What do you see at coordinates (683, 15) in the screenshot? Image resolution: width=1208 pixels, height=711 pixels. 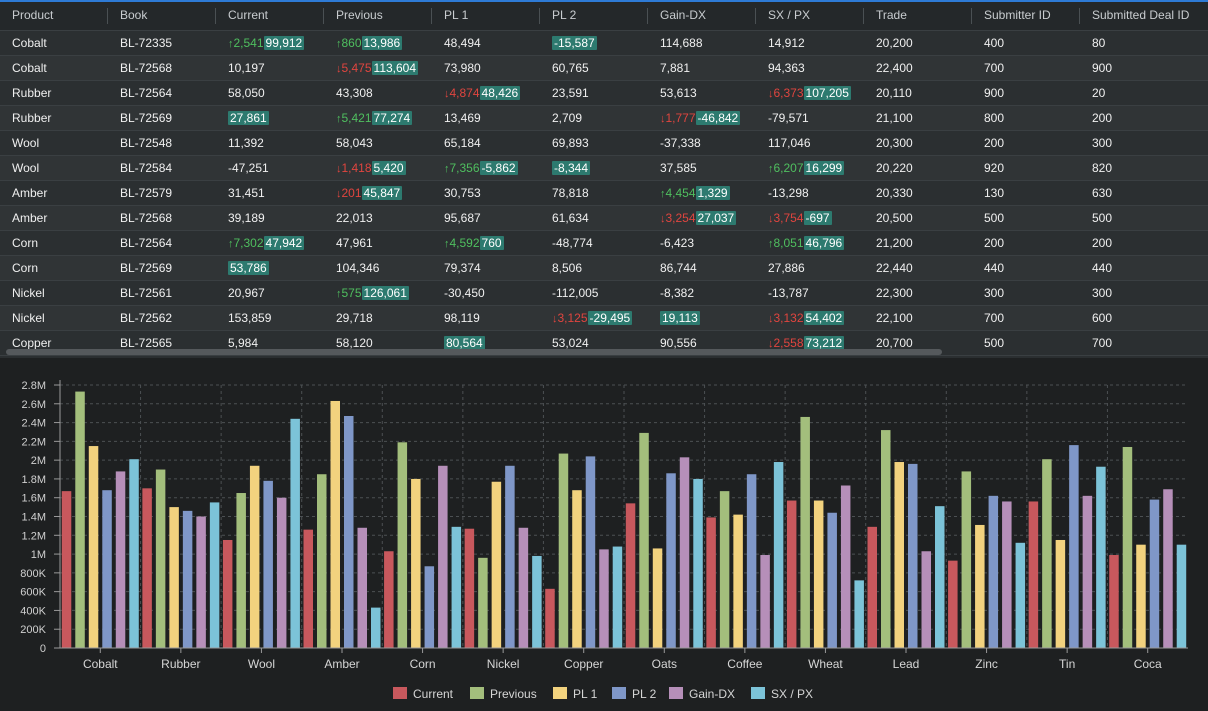 I see `column-header-gain-dx: Gain-DX` at bounding box center [683, 15].